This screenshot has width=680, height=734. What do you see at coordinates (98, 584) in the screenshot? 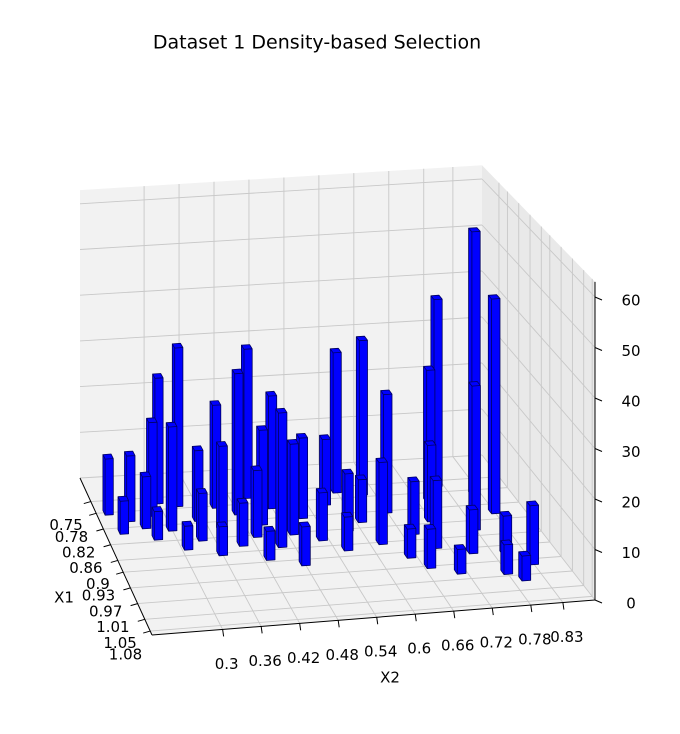
I see `x-tick-label: 0.9` at bounding box center [98, 584].